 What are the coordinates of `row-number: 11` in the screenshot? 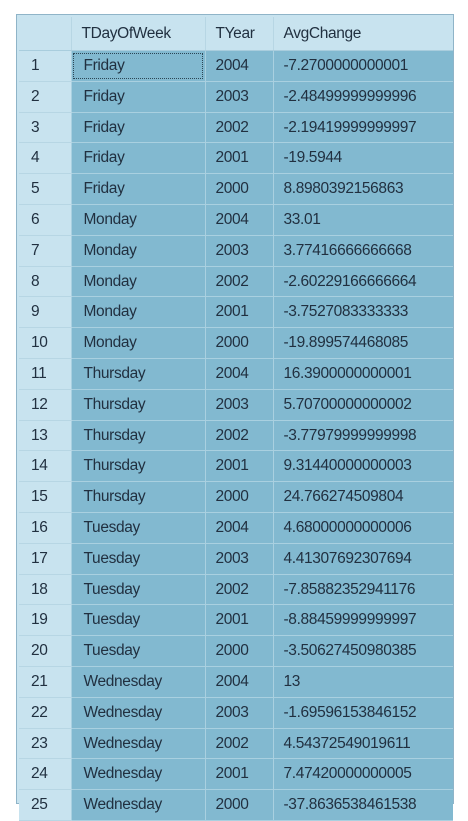 It's located at (45, 374).